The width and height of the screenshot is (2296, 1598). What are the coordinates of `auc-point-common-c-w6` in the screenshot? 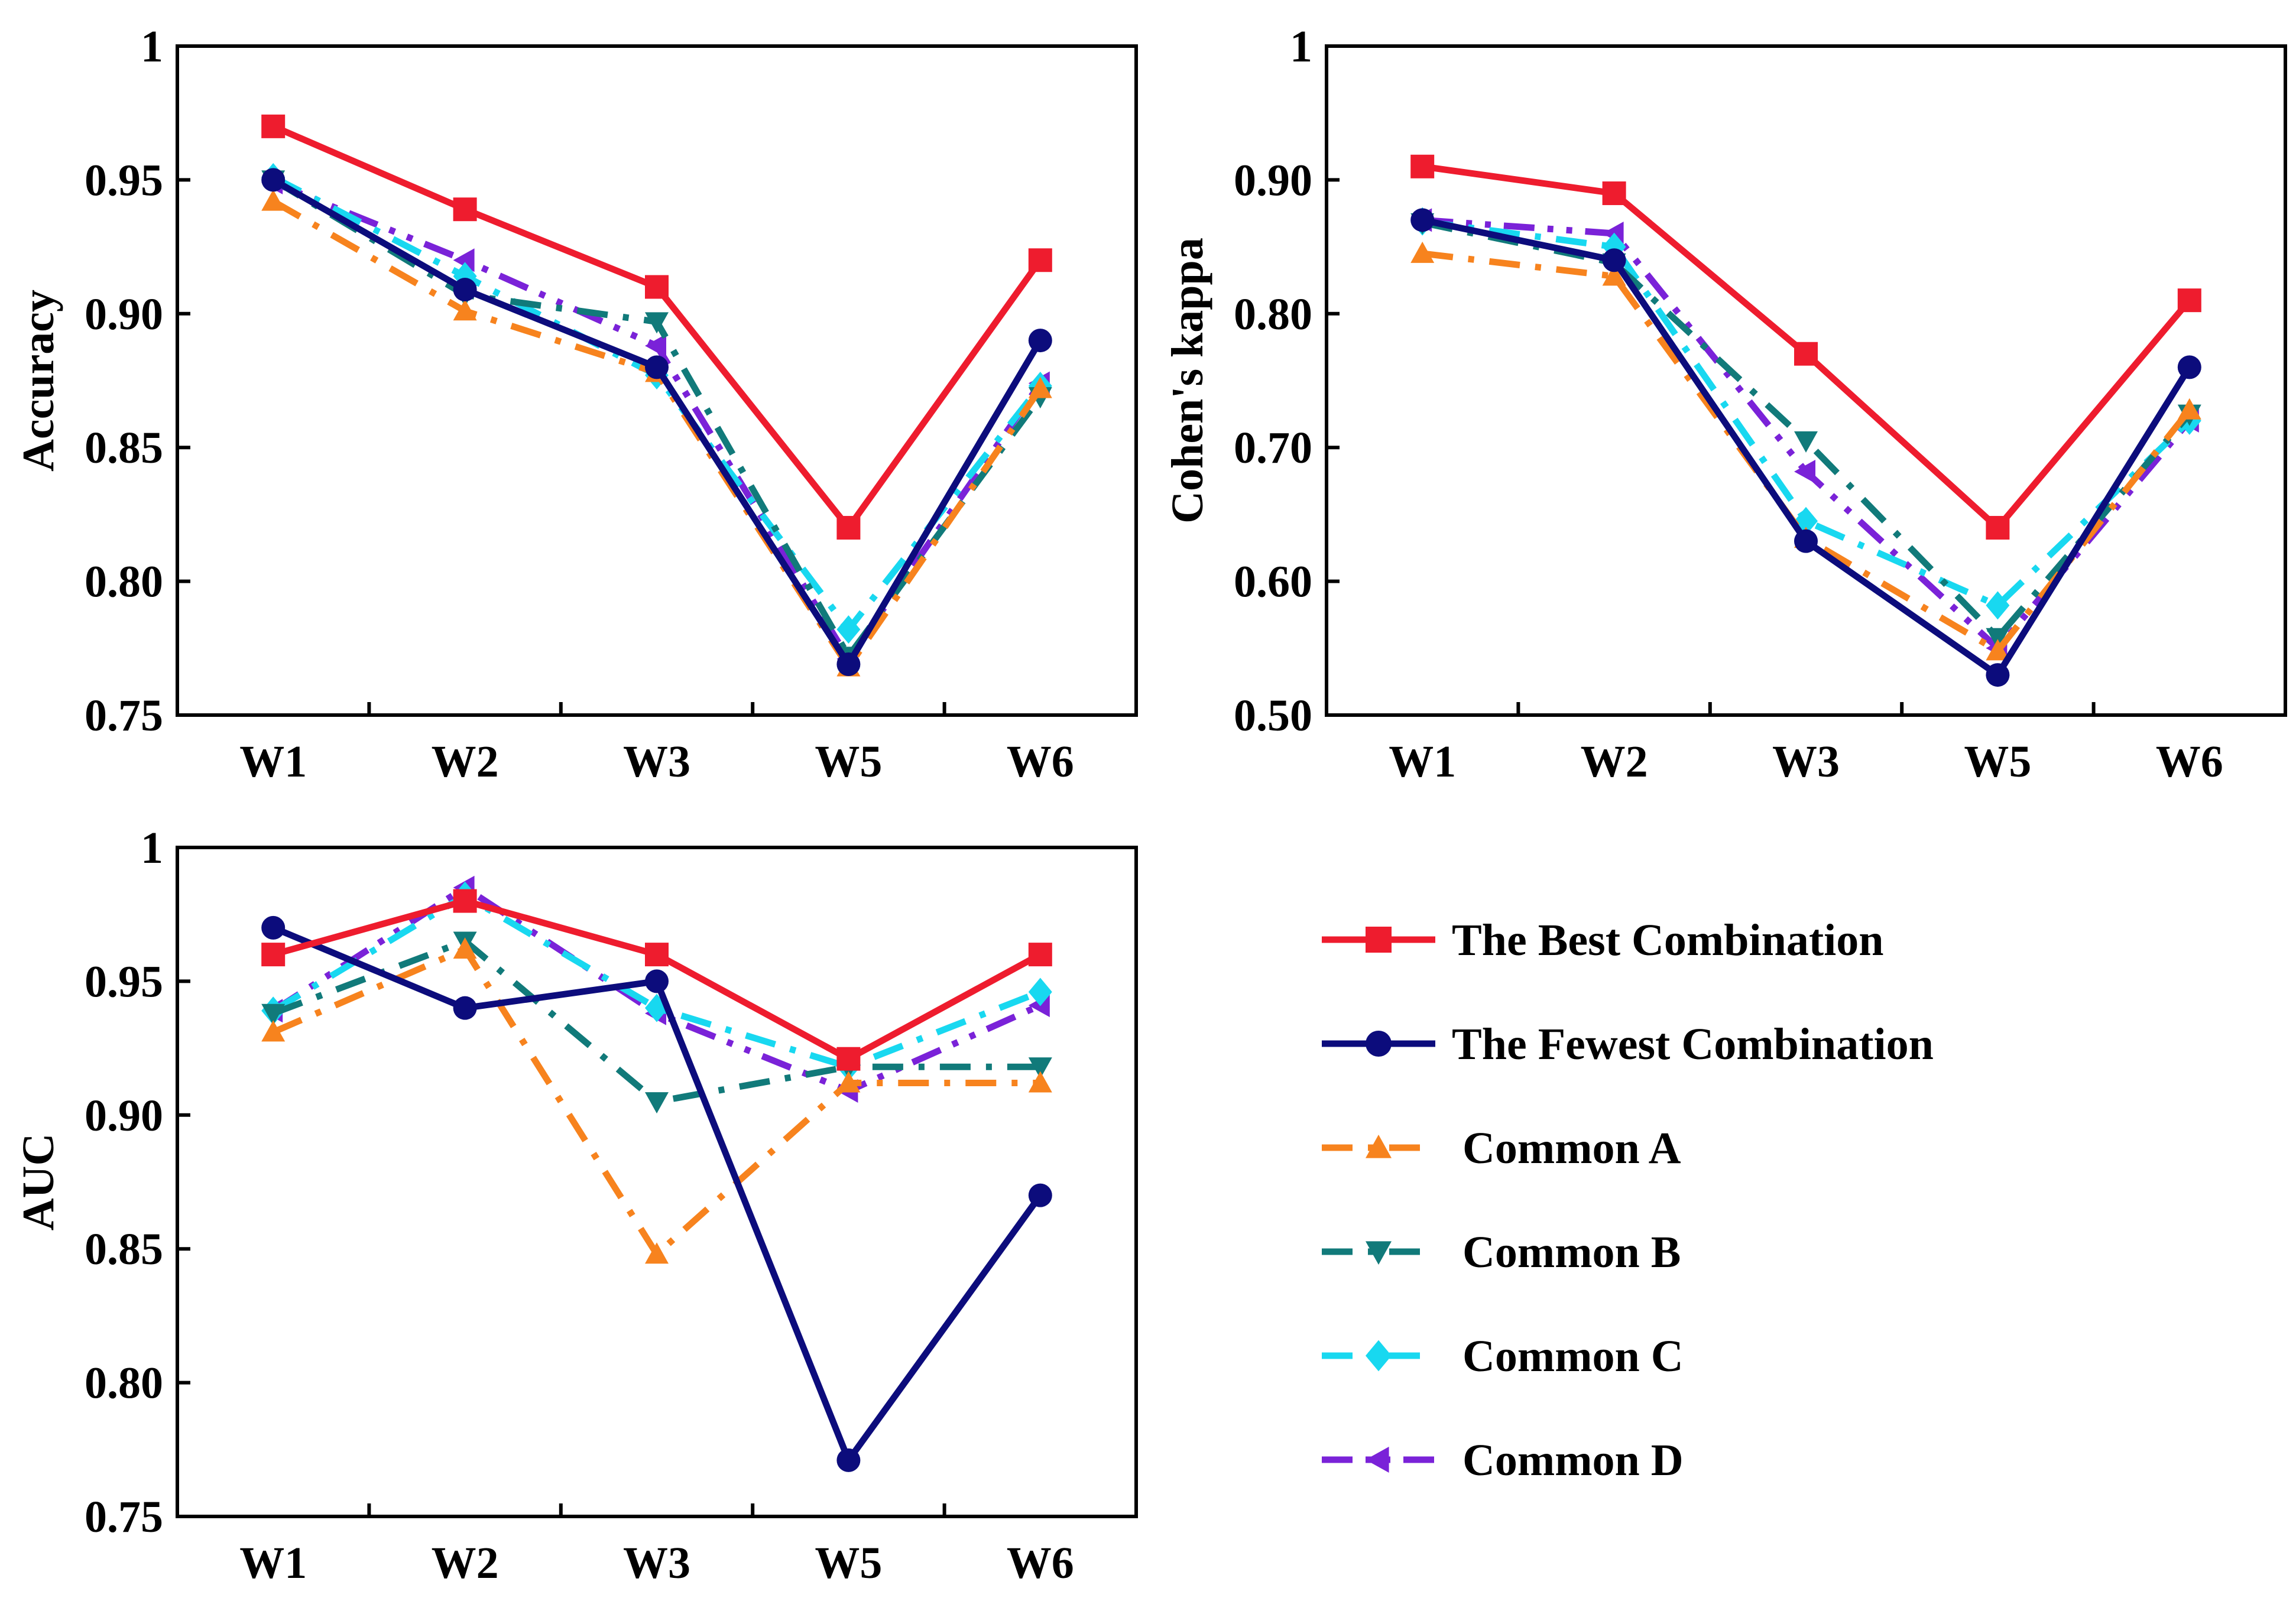 It's located at (1040, 991).